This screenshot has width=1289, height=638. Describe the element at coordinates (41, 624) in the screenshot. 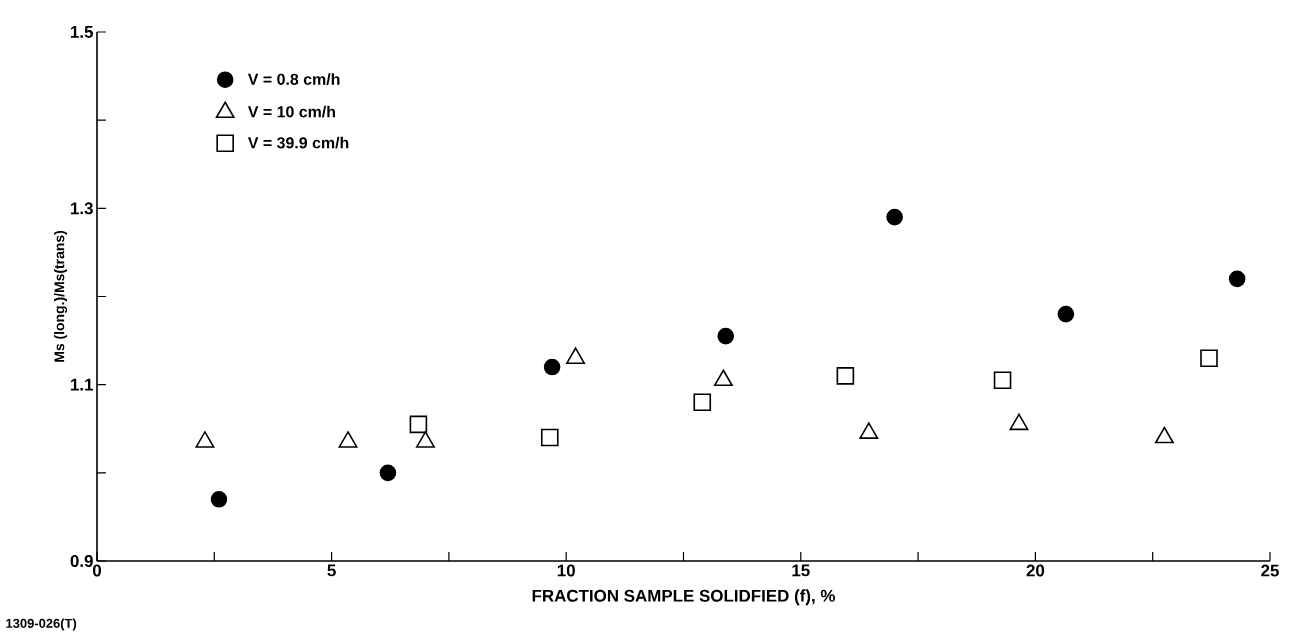

I see `text: 1309-026(T)` at that location.